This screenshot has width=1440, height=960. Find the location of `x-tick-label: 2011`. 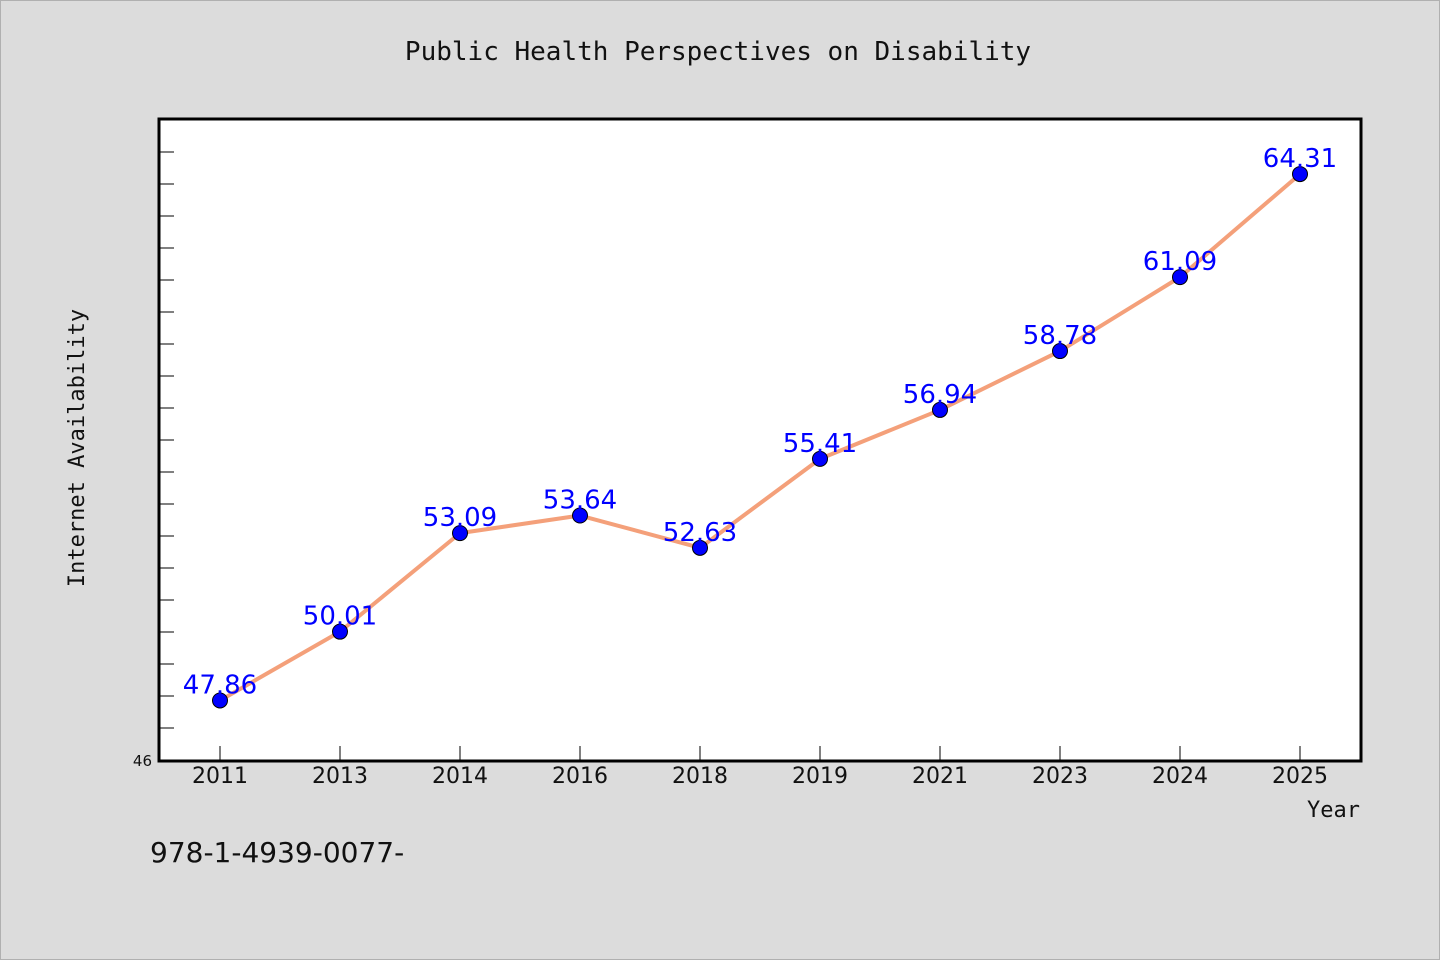

x-tick-label: 2011 is located at coordinates (220, 776).